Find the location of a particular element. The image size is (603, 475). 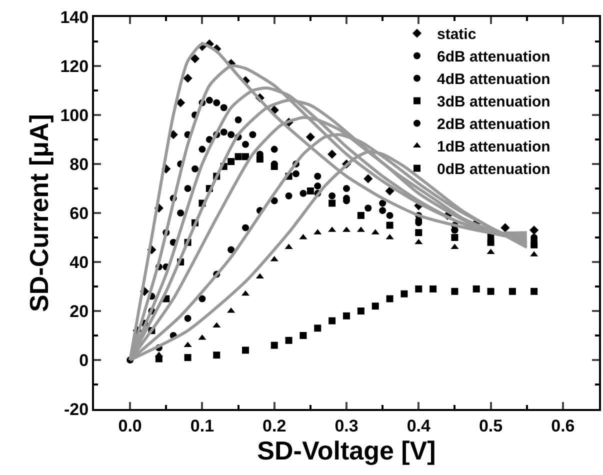

x-tick-label: 0.6 is located at coordinates (563, 426).